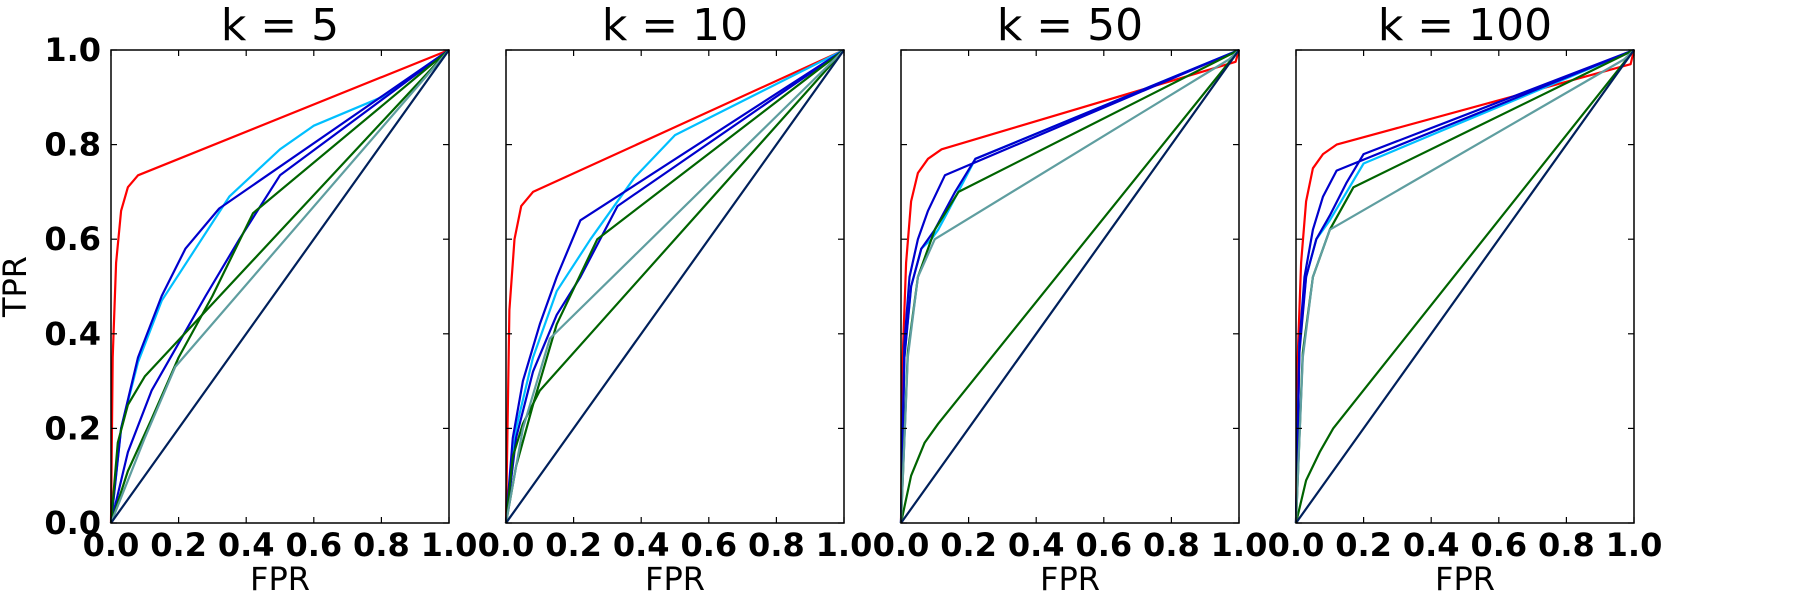 The image size is (1797, 597). I want to click on y-tick-label: 0.0, so click(72, 523).